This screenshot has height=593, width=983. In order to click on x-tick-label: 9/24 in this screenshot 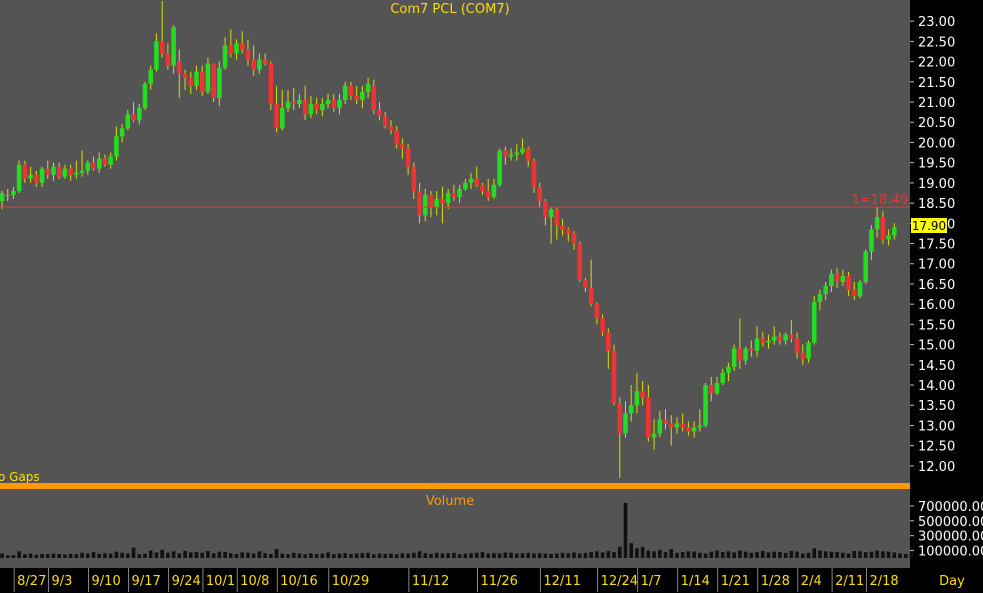, I will do `click(186, 581)`.